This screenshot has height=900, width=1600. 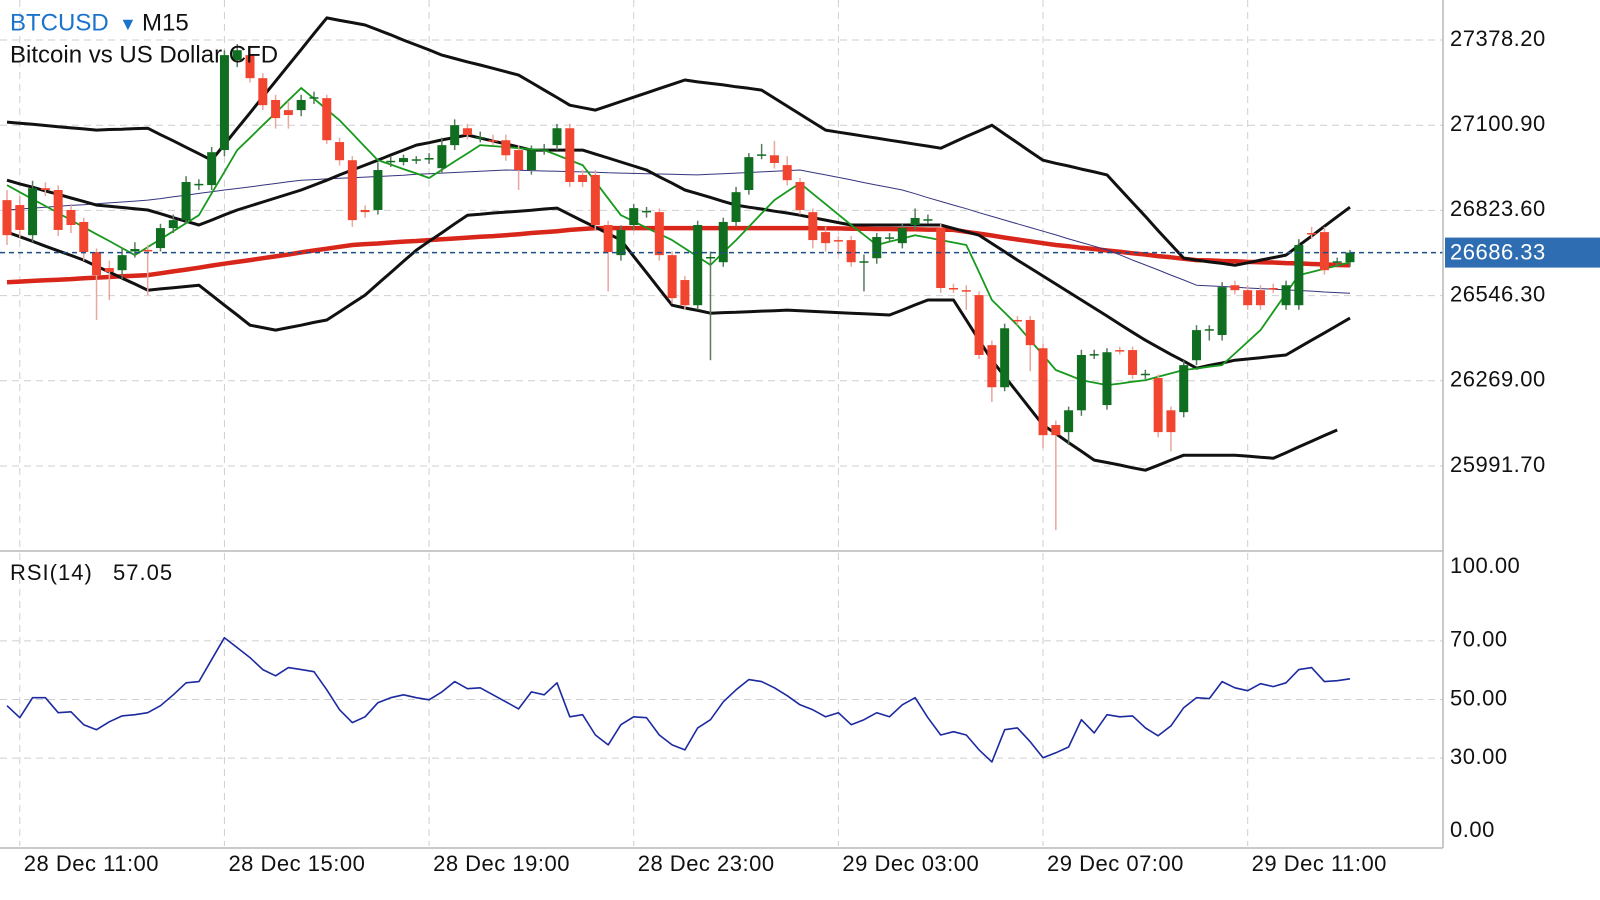 I want to click on symbol: BTCUSD, so click(x=59, y=22).